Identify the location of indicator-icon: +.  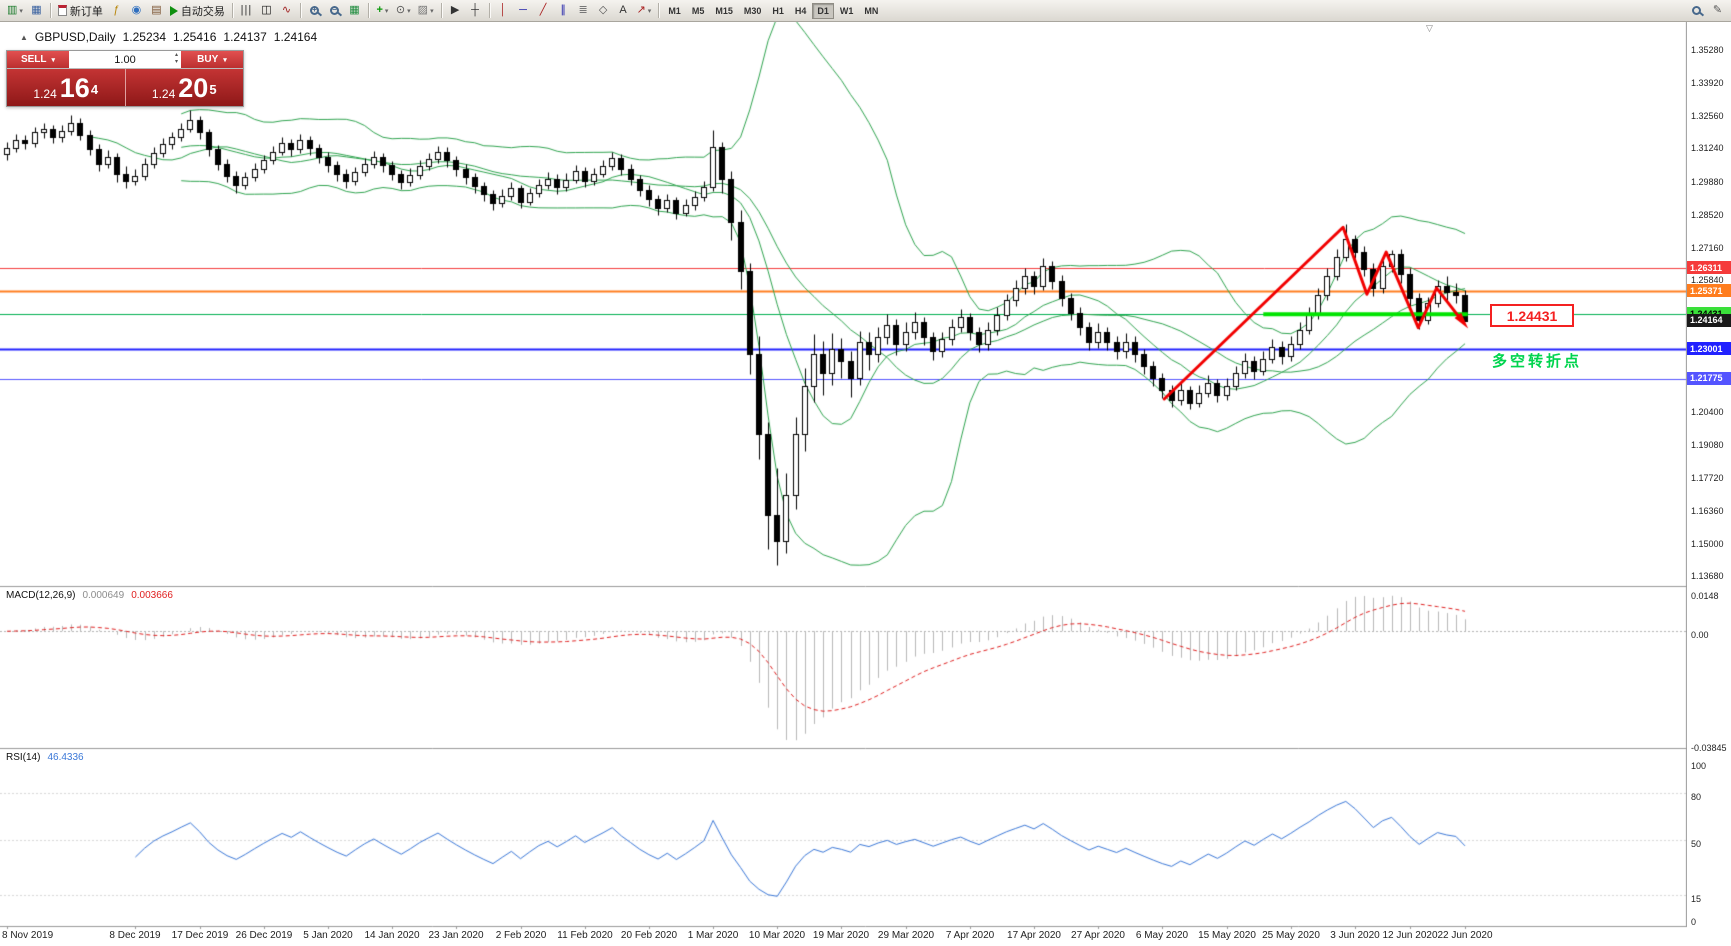
(379, 10).